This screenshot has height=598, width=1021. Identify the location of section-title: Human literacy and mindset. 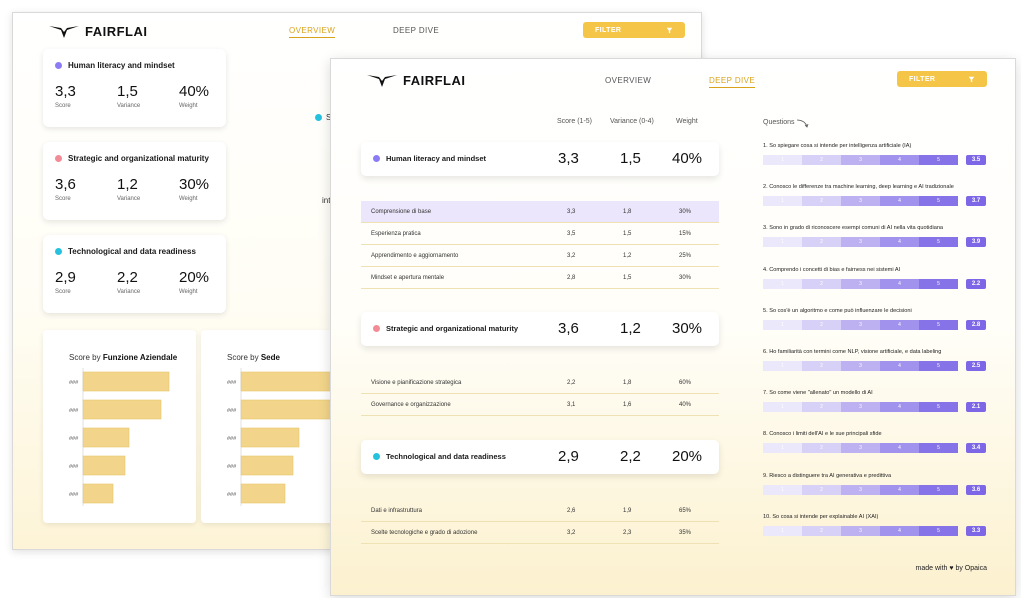
(436, 158).